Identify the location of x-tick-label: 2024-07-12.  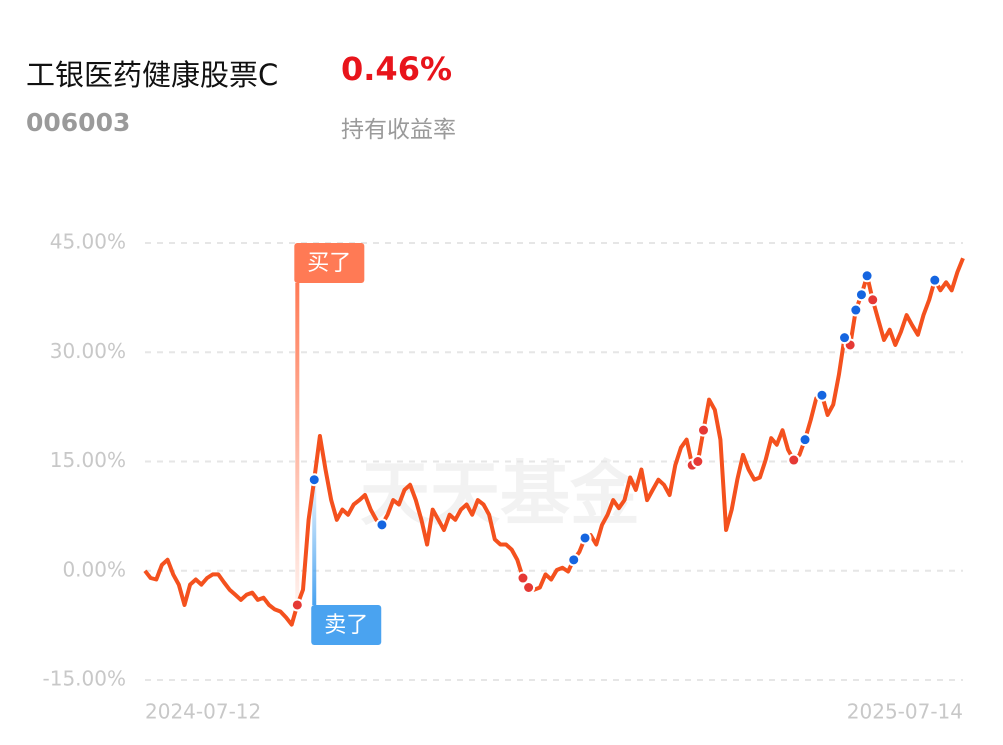
(203, 712).